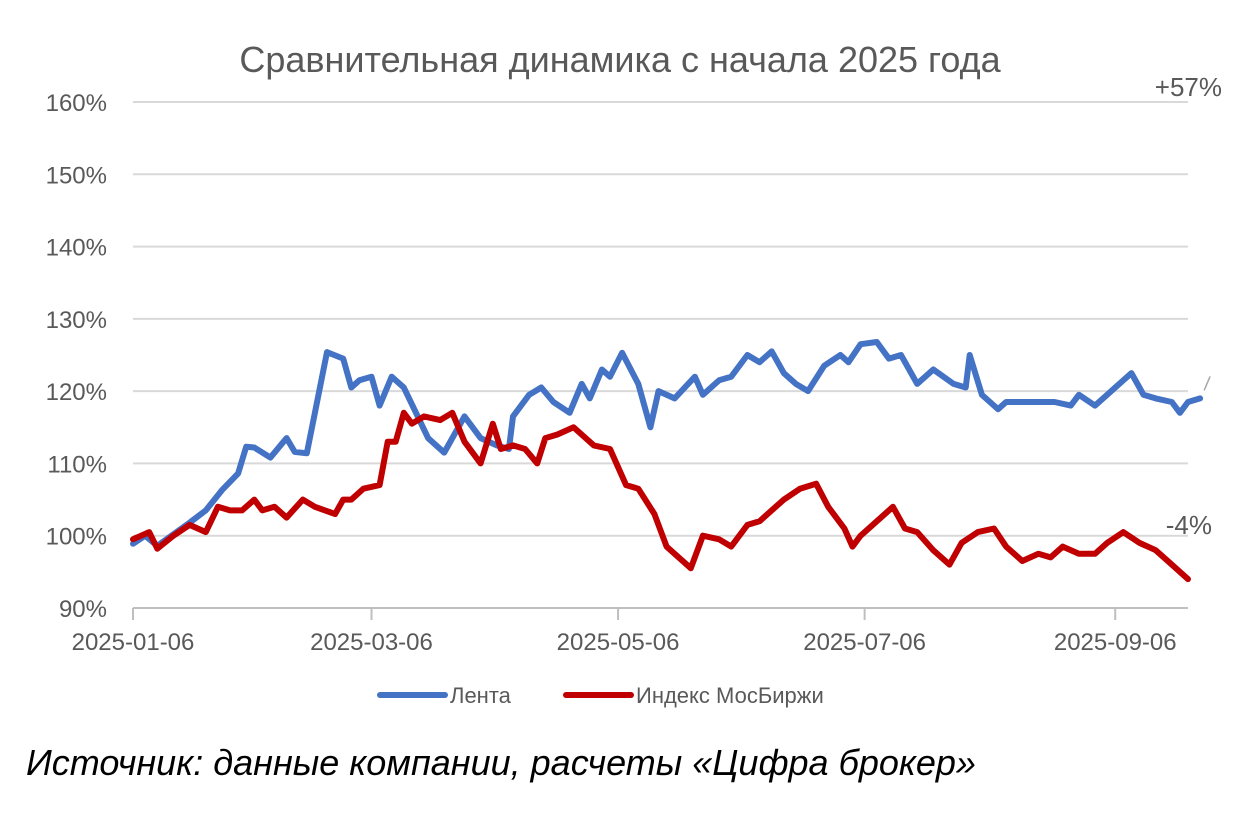 This screenshot has width=1257, height=829. Describe the element at coordinates (83, 609) in the screenshot. I see `y-tick-label: 90%` at that location.